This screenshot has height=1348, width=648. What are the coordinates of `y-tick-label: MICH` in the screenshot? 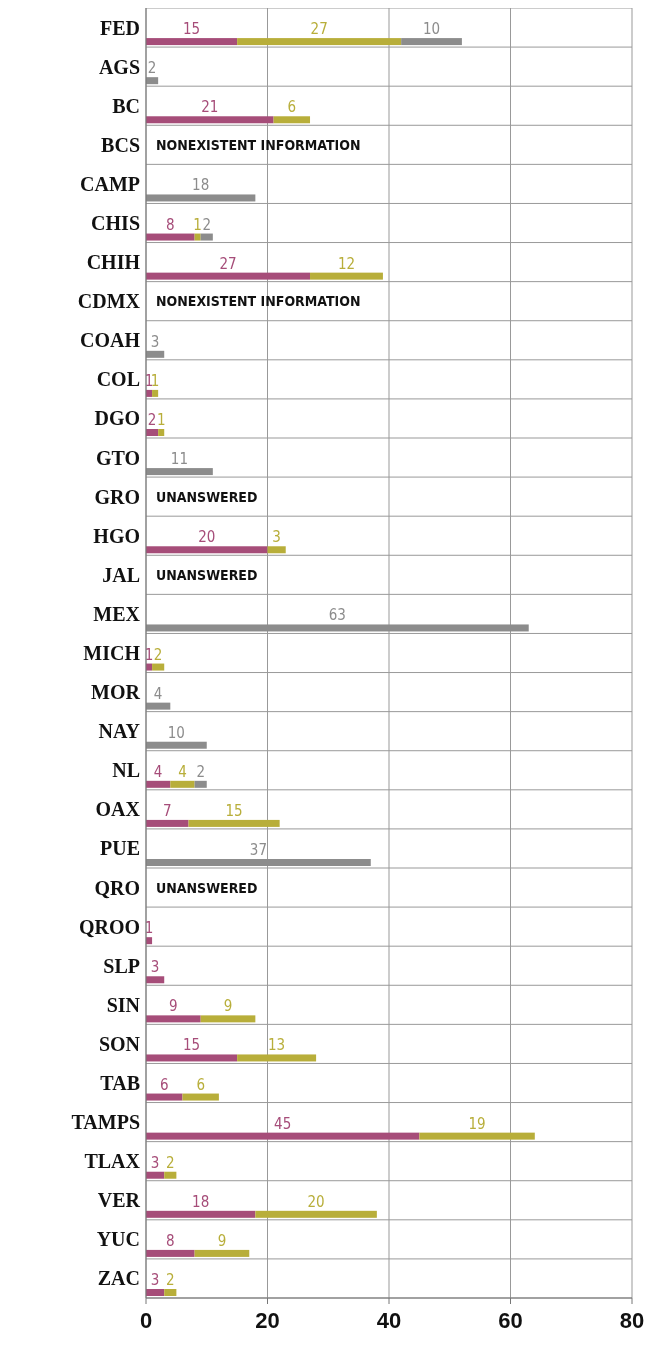 It's located at (112, 653).